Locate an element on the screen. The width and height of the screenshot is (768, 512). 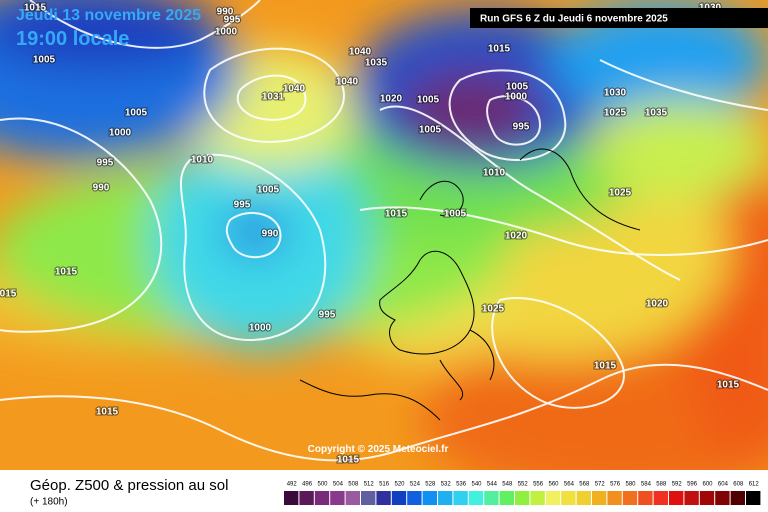
legend-tick-label: 604 is located at coordinates (723, 485).